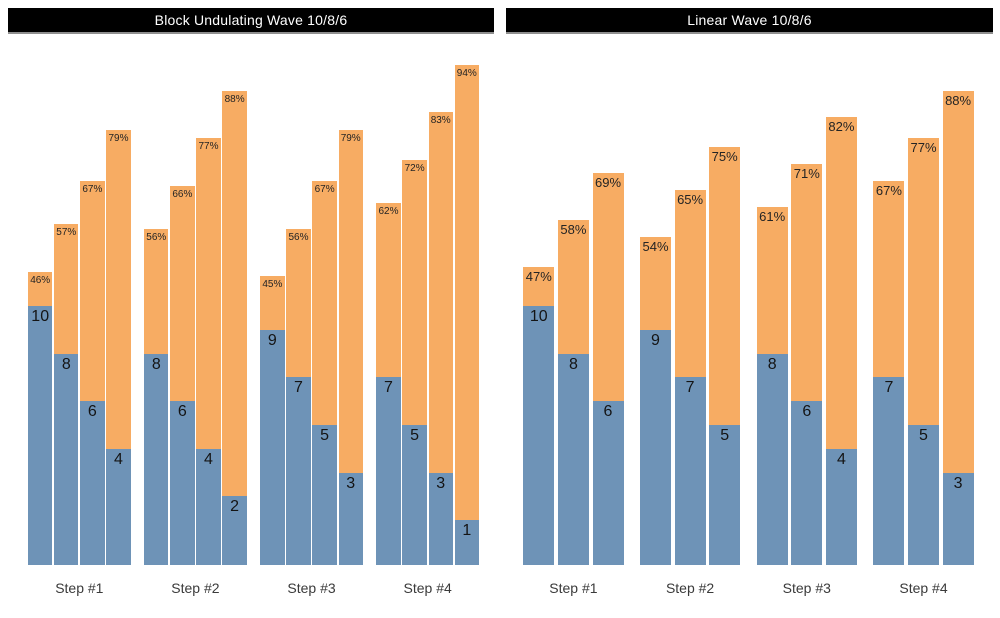  Describe the element at coordinates (208, 351) in the screenshot. I see `set-bar: 77% 4` at that location.